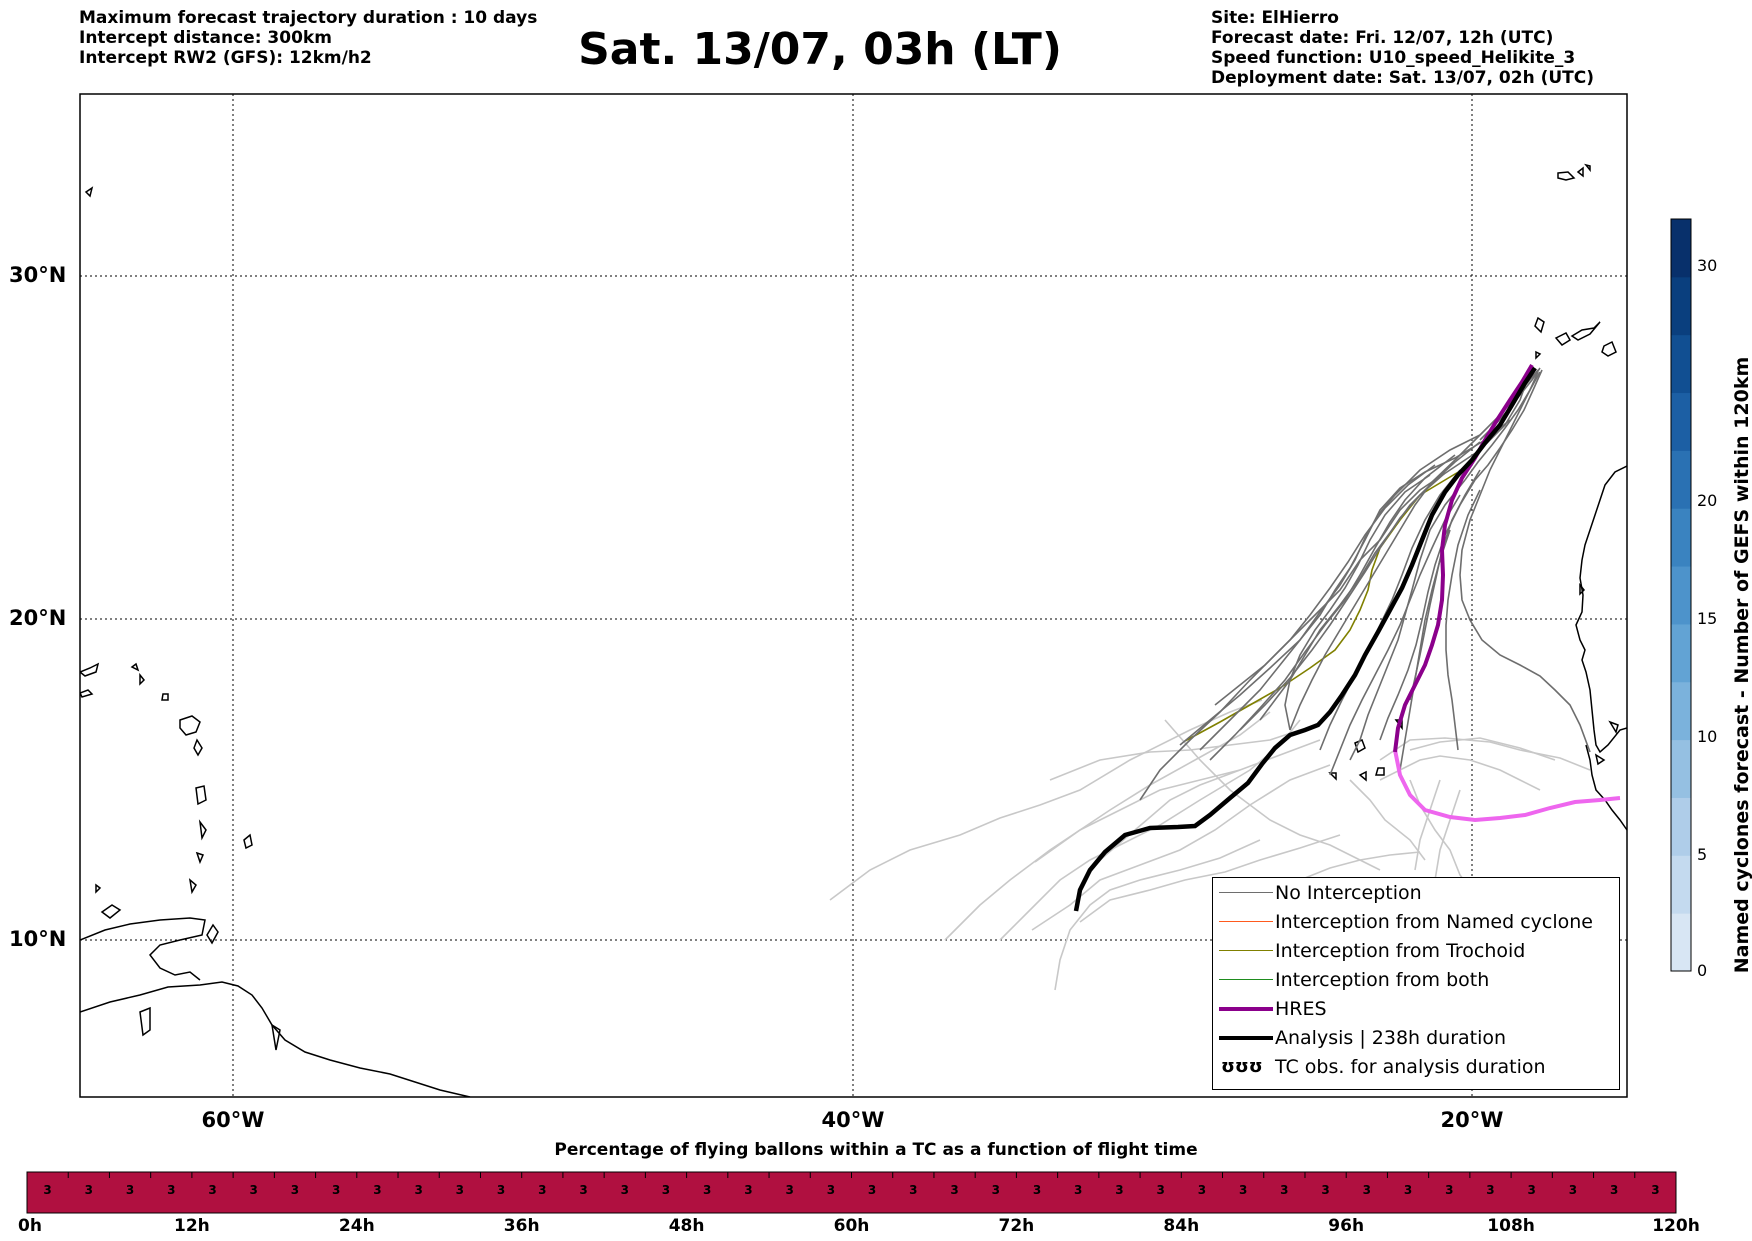 The width and height of the screenshot is (1752, 1241). What do you see at coordinates (38, 939) in the screenshot?
I see `lat-label-10n: 10°N` at bounding box center [38, 939].